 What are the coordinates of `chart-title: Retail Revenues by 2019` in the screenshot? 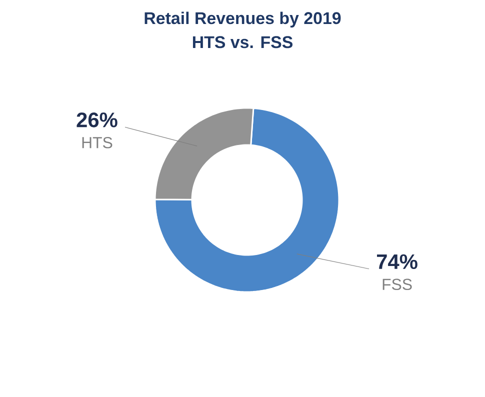 It's located at (242, 20).